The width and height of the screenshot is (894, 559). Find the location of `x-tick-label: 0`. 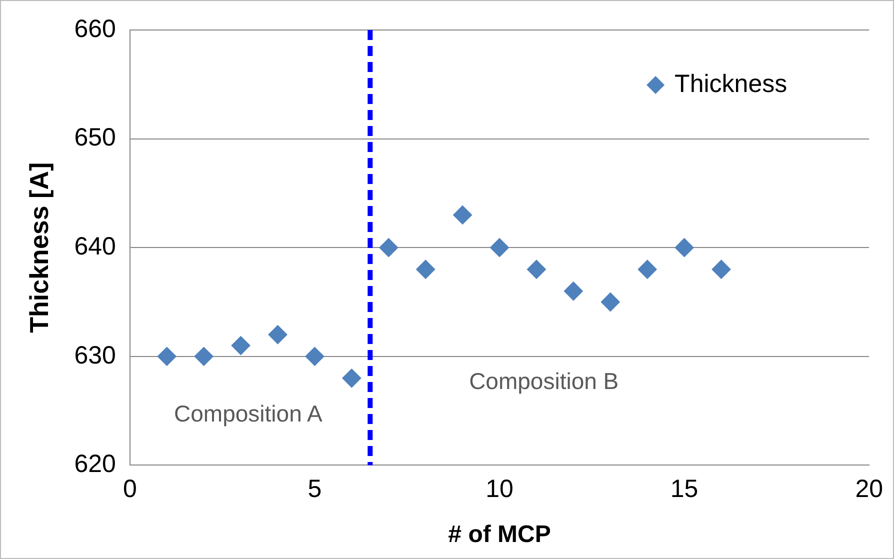

x-tick-label: 0 is located at coordinates (129, 489).